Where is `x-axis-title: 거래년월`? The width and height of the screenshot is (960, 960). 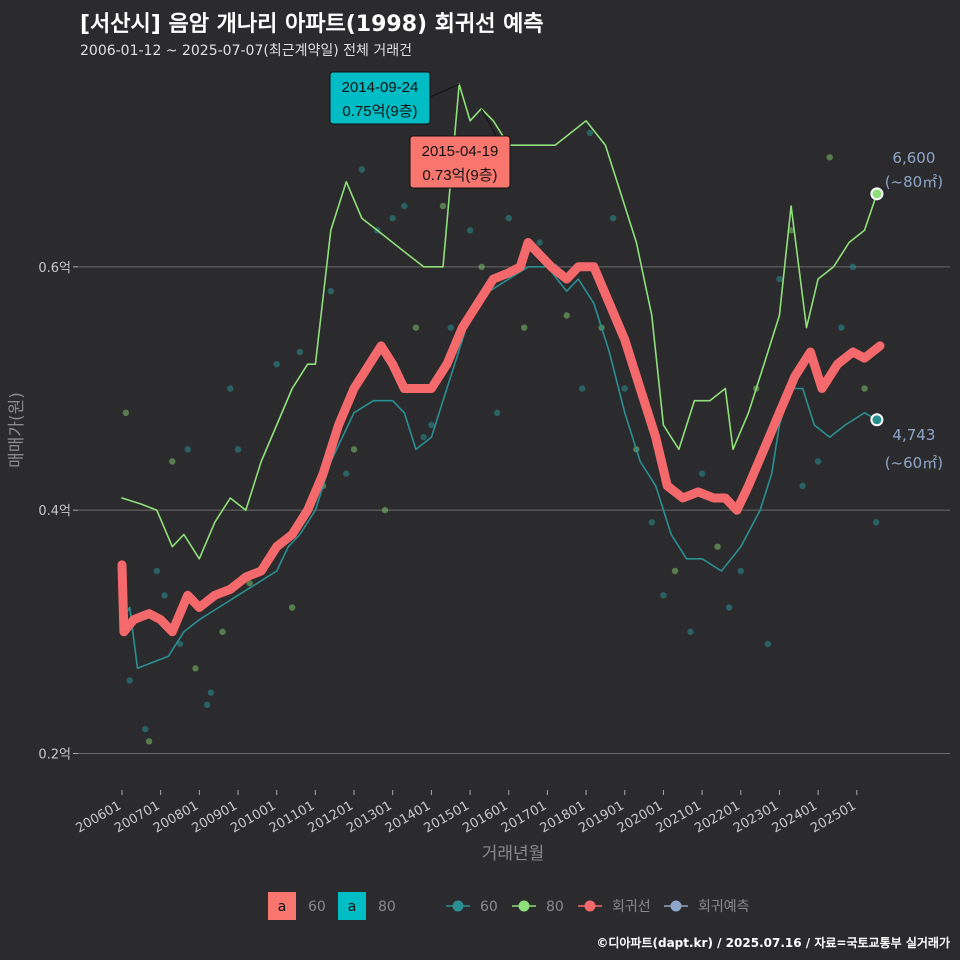 x-axis-title: 거래년월 is located at coordinates (513, 854).